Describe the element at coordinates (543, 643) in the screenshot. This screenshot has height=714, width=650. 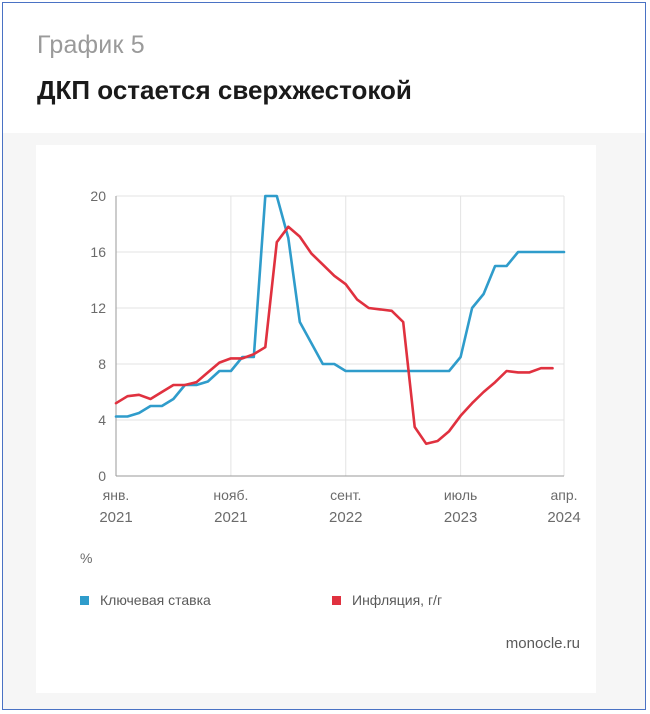
I see `source-label: monocle.ru` at that location.